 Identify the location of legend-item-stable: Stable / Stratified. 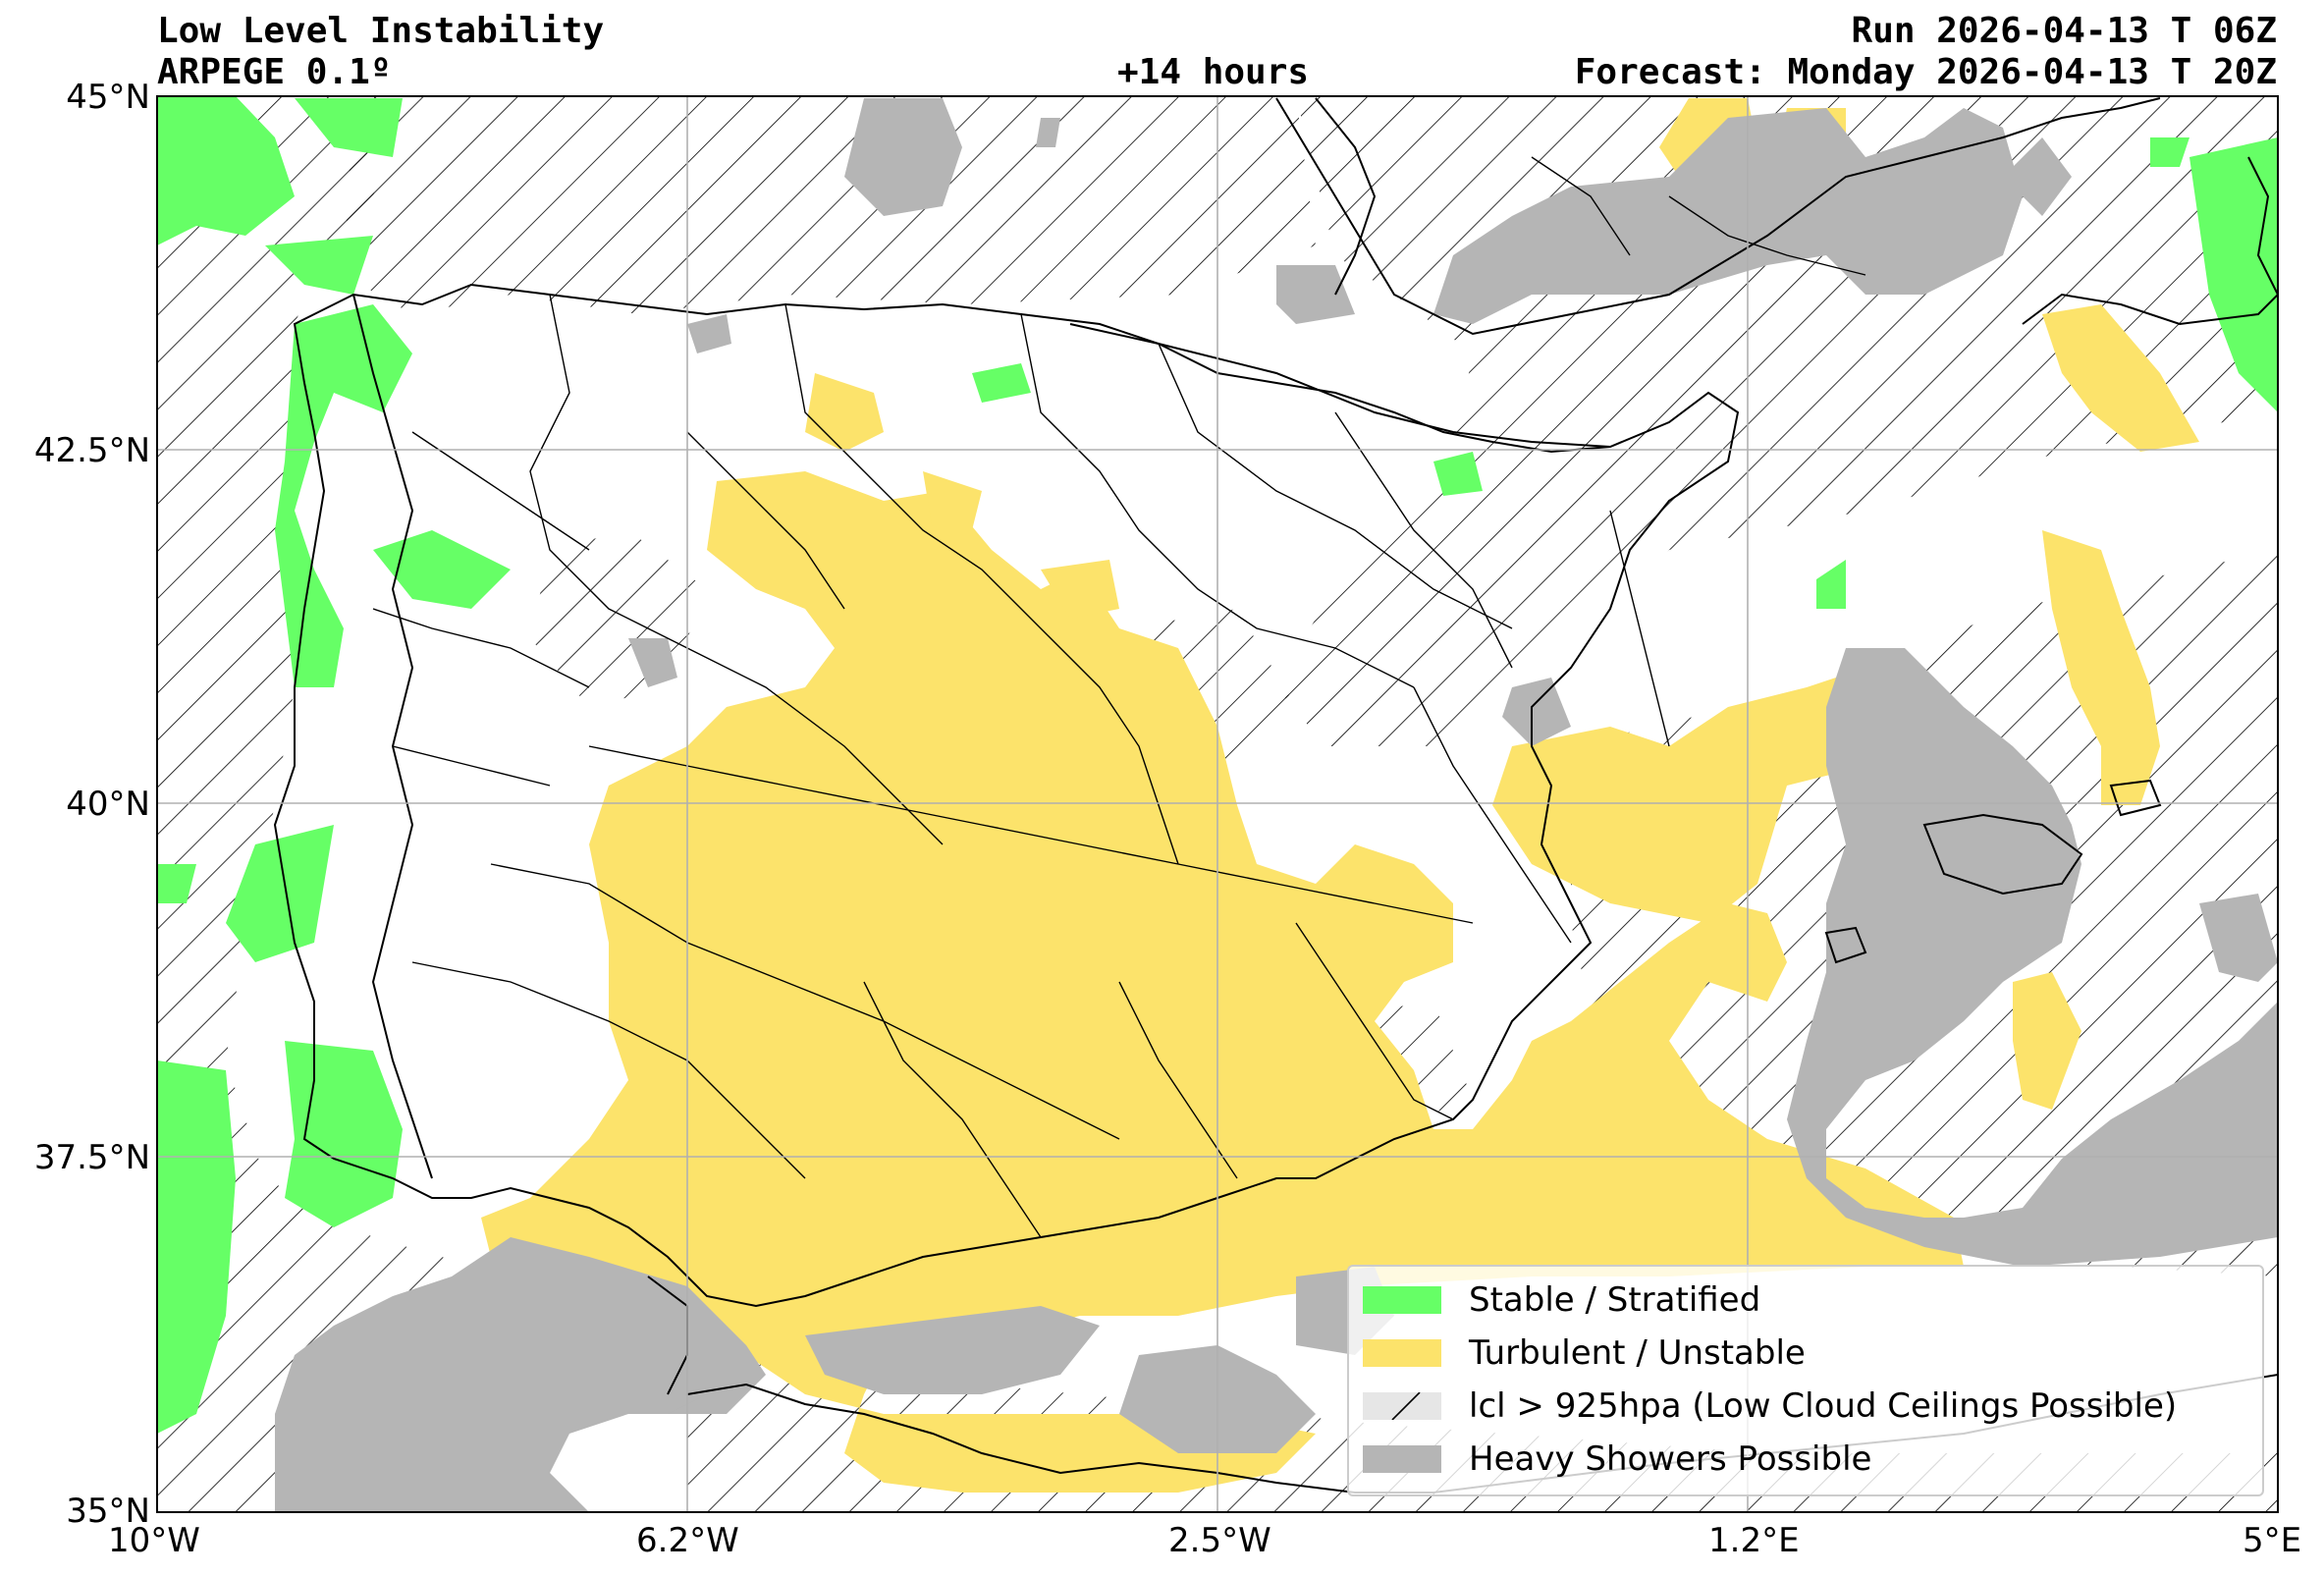
(1561, 1300).